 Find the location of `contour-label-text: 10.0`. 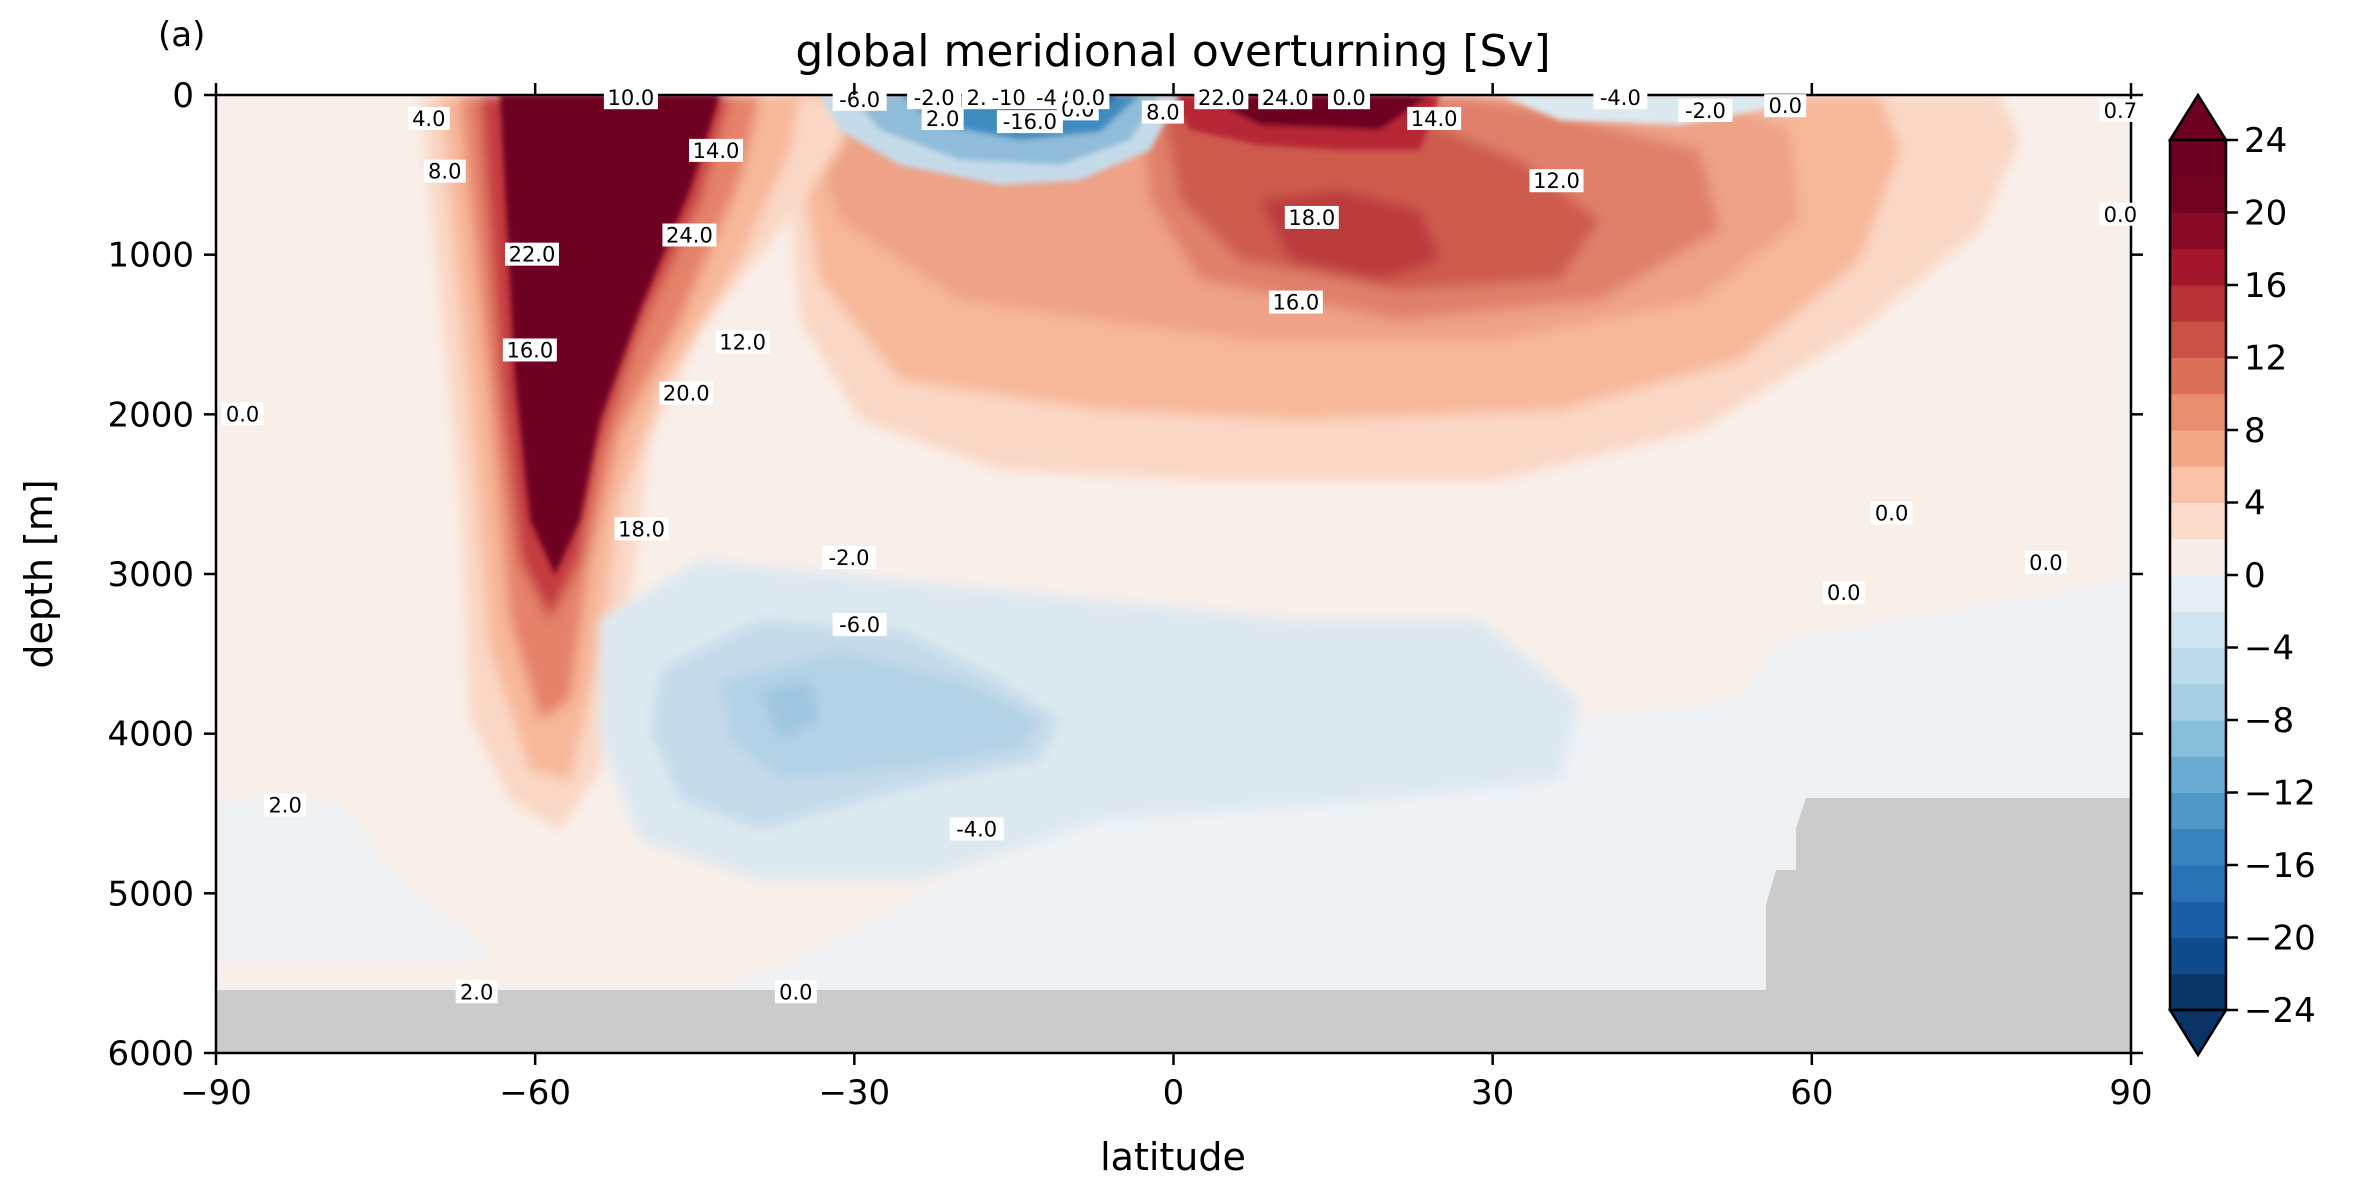

contour-label-text: 10.0 is located at coordinates (631, 98).